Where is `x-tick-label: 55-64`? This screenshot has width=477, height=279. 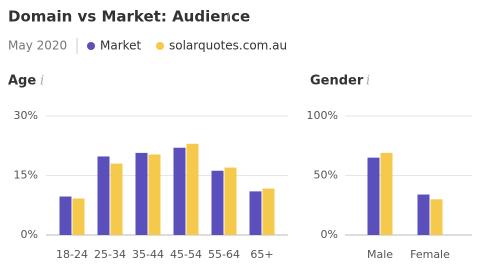 x-tick-label: 55-64 is located at coordinates (224, 254).